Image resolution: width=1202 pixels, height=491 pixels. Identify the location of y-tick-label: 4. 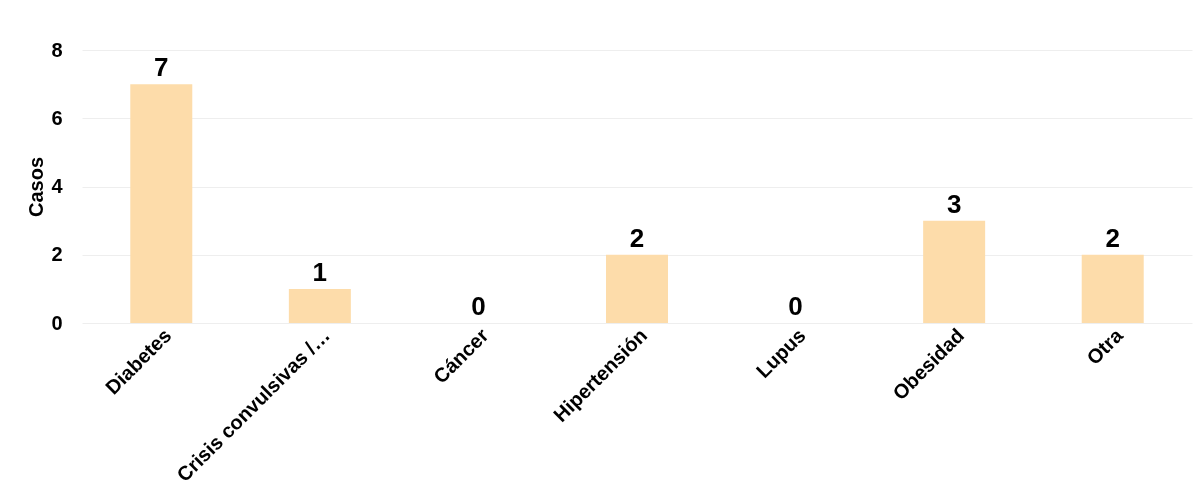
(57, 186).